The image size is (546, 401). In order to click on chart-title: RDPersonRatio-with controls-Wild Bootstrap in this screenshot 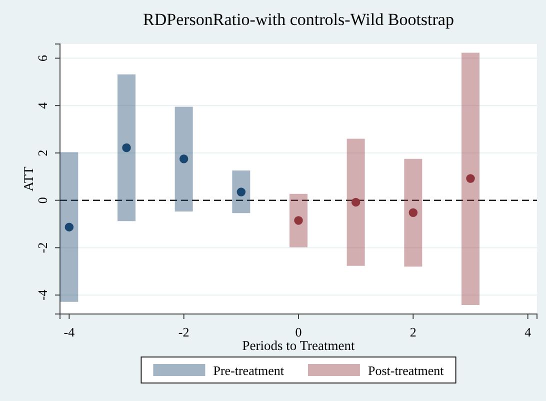, I will do `click(298, 19)`.